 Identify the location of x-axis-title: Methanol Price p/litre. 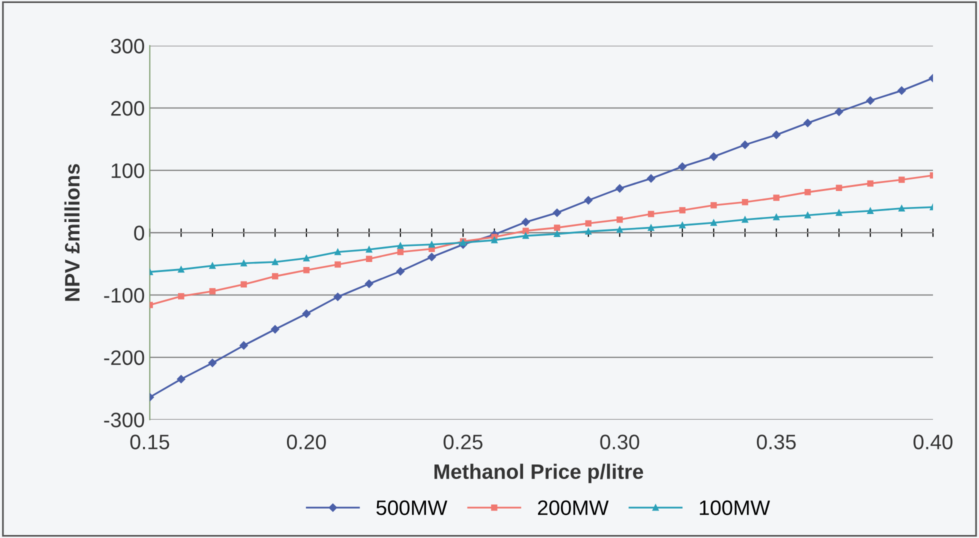
(539, 474).